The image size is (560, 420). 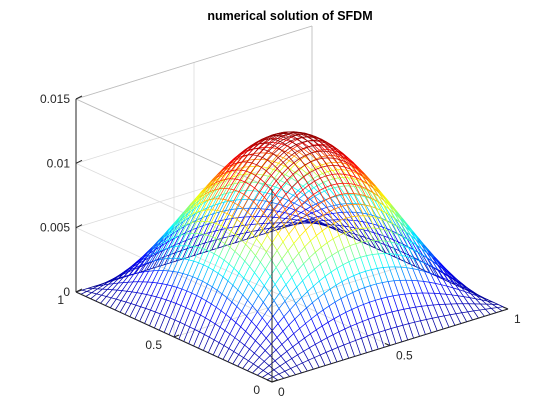 I want to click on y-tick-label-0: 0, so click(x=256, y=390).